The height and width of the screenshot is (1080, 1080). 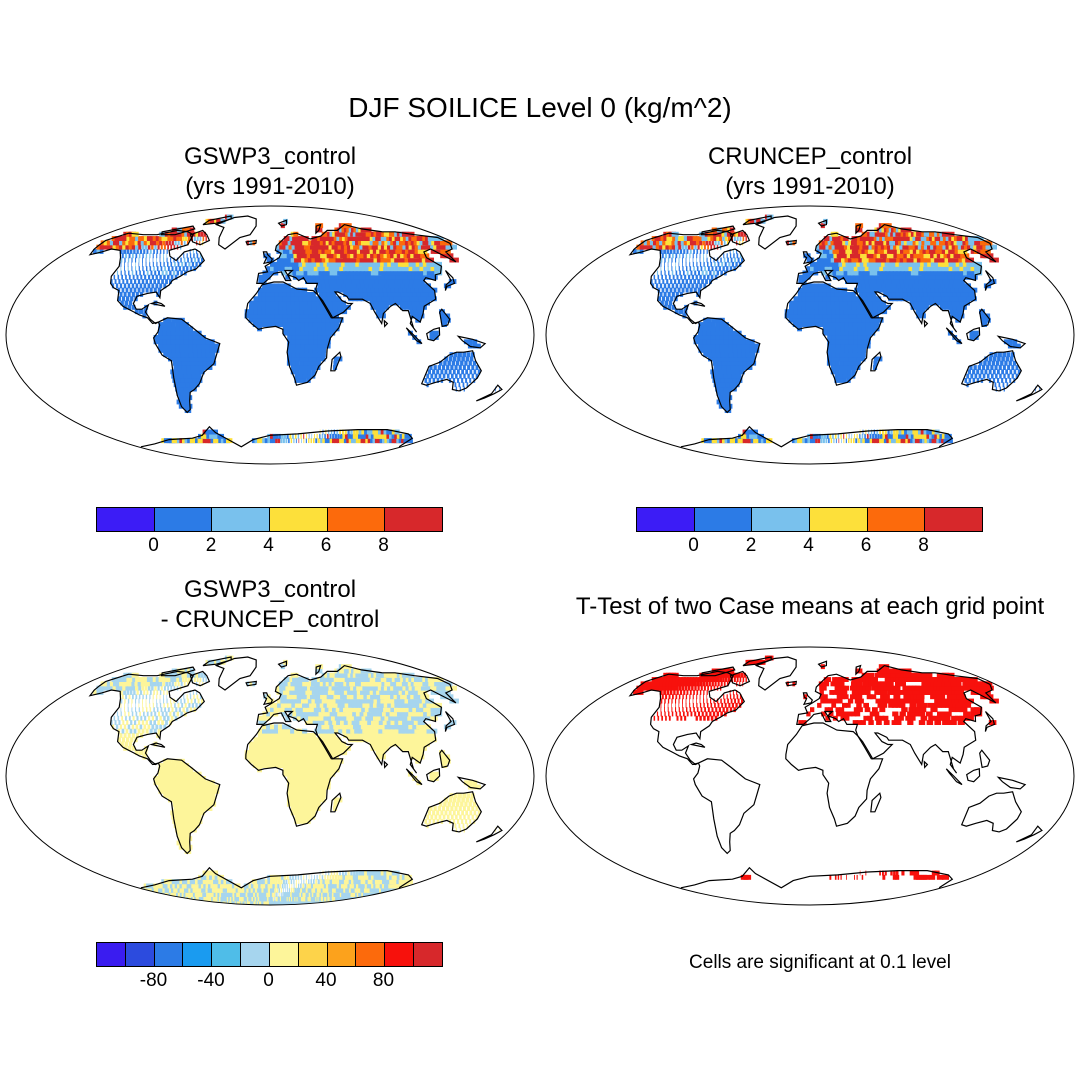 What do you see at coordinates (270, 589) in the screenshot?
I see `panel-title-line1: GSWP3_control` at bounding box center [270, 589].